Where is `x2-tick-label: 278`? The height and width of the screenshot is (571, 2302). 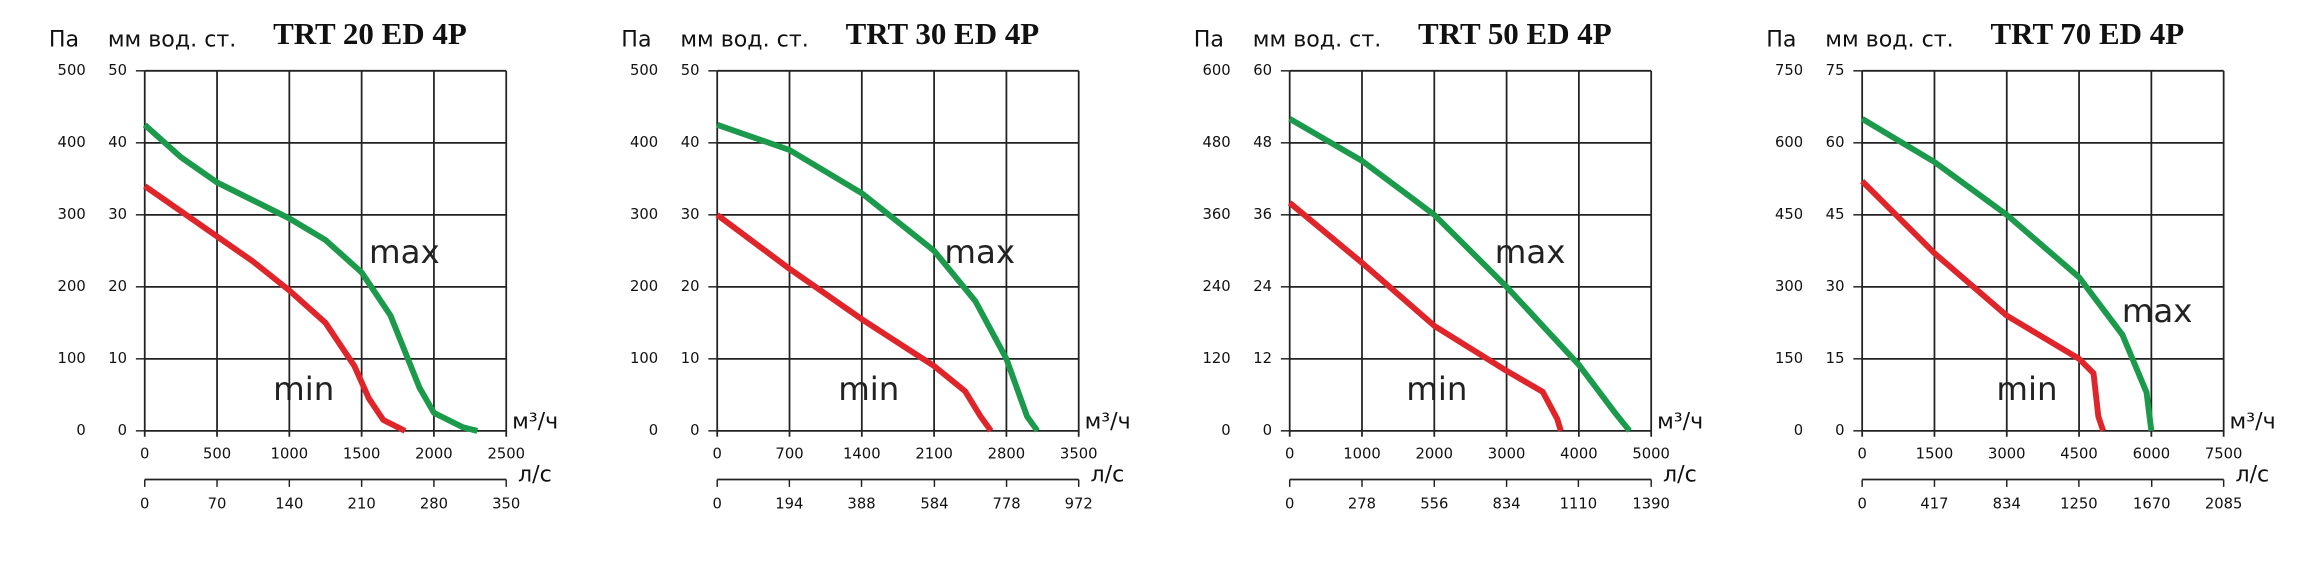
x2-tick-label: 278 is located at coordinates (1362, 504).